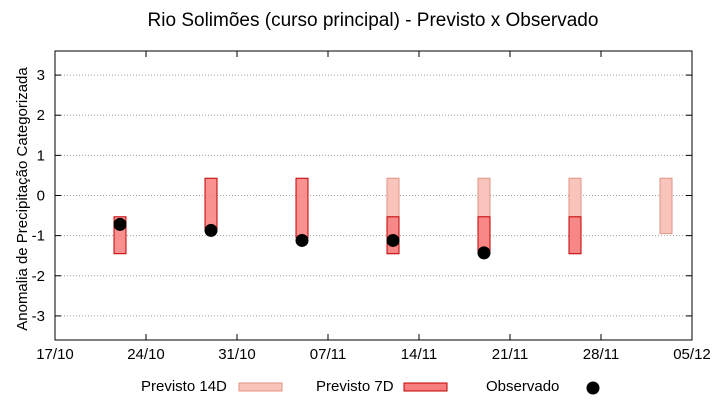 The image size is (720, 400). I want to click on legend-label: Observado, so click(522, 386).